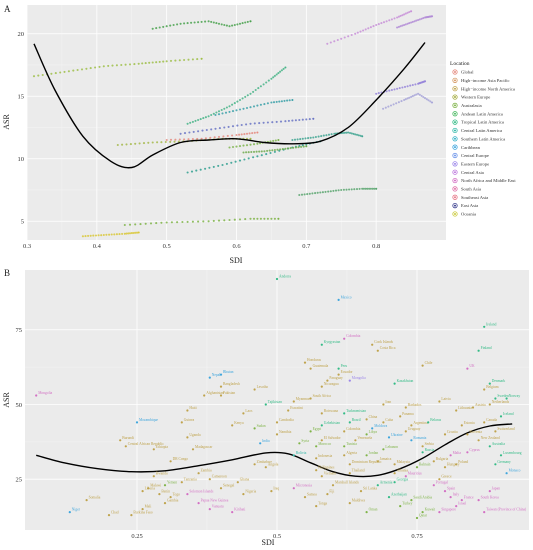 This screenshot has width=533, height=550. Describe the element at coordinates (204, 447) in the screenshot. I see `country-label: Madagascar` at that location.